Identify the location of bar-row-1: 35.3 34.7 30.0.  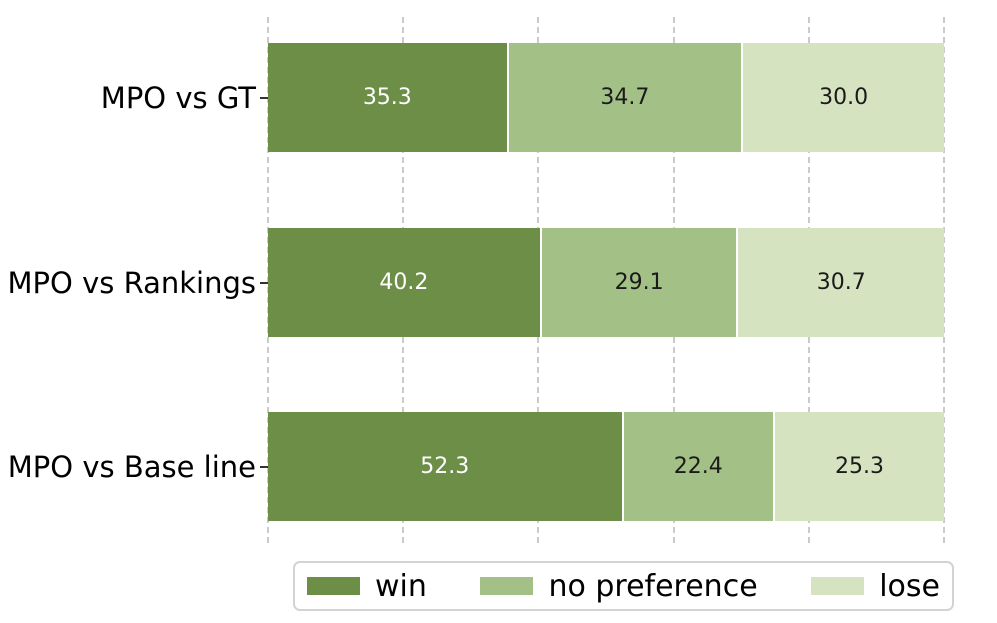
(606, 97).